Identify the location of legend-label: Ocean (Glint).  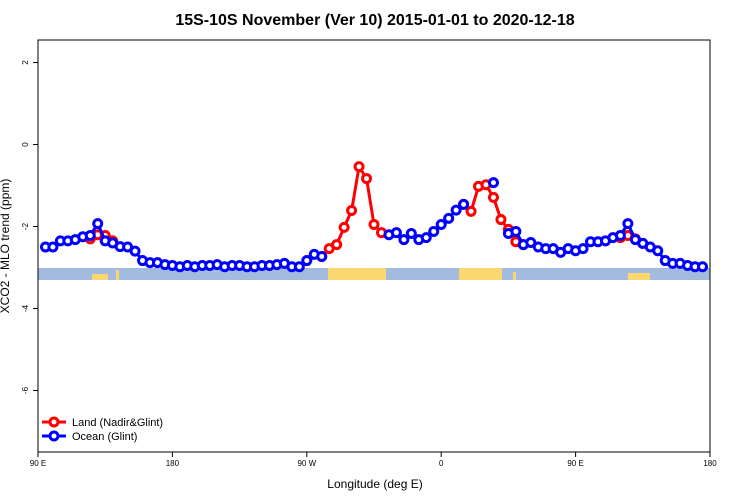
(104, 437).